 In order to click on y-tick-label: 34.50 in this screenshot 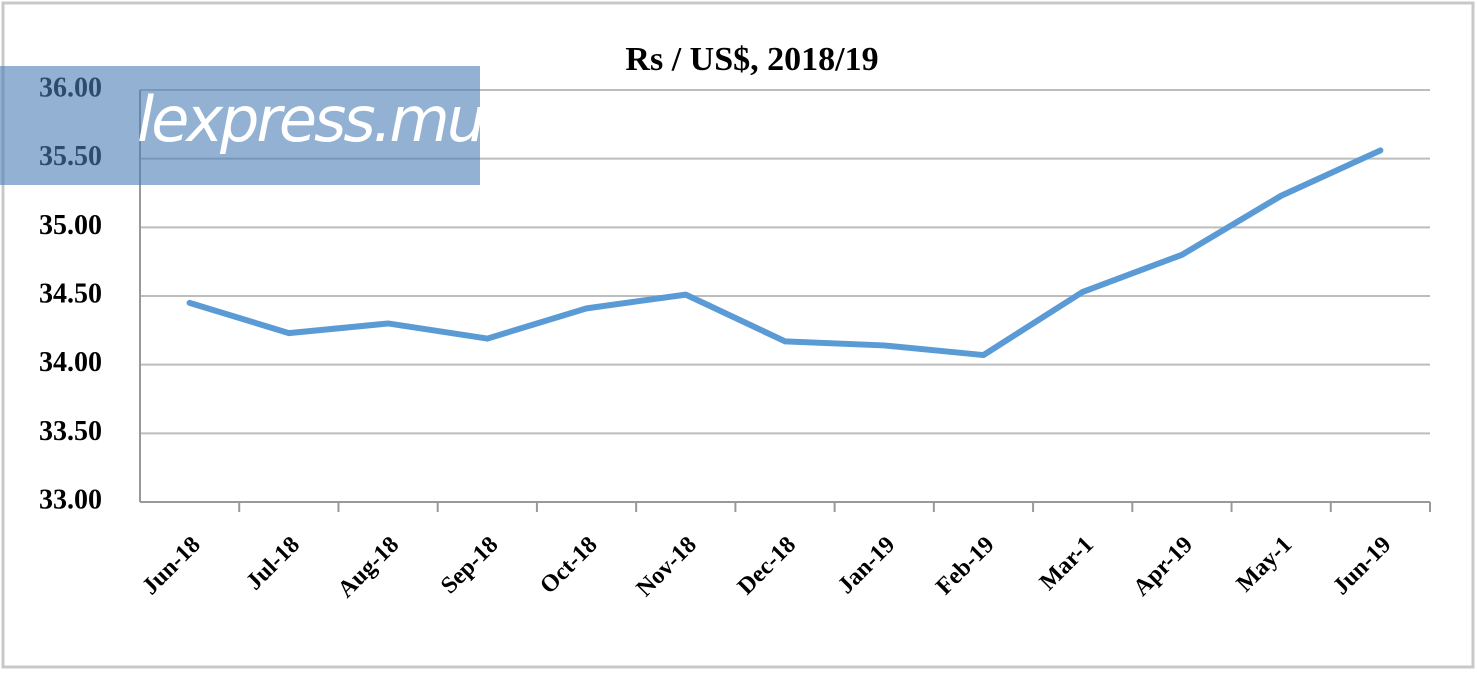, I will do `click(70, 293)`.